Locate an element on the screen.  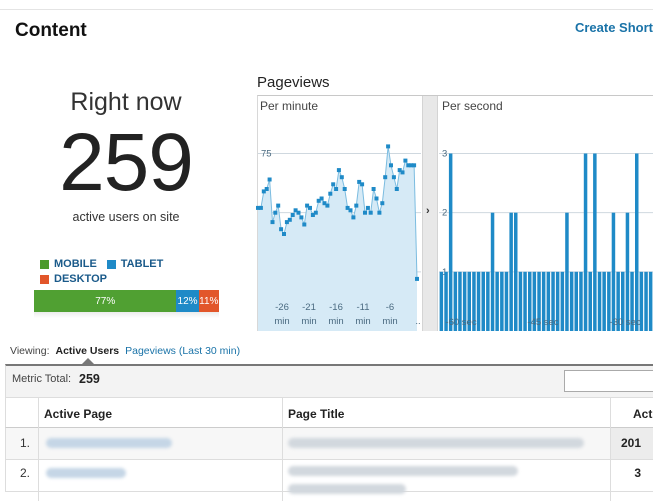
x-tick-label: -6 is located at coordinates (390, 307).